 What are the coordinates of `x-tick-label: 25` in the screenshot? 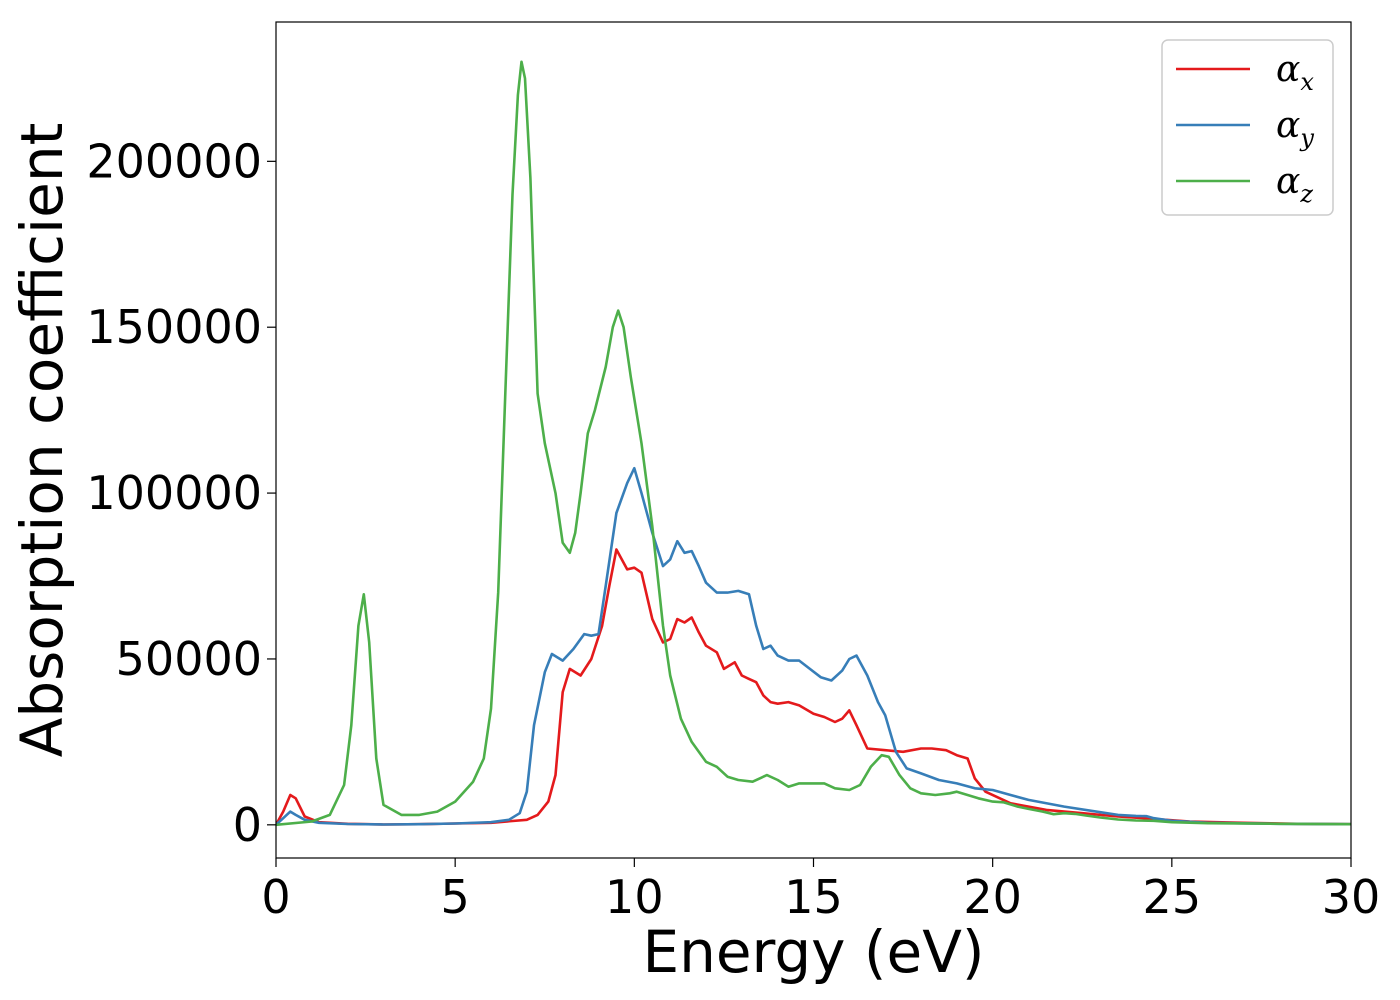 It's located at (1172, 897).